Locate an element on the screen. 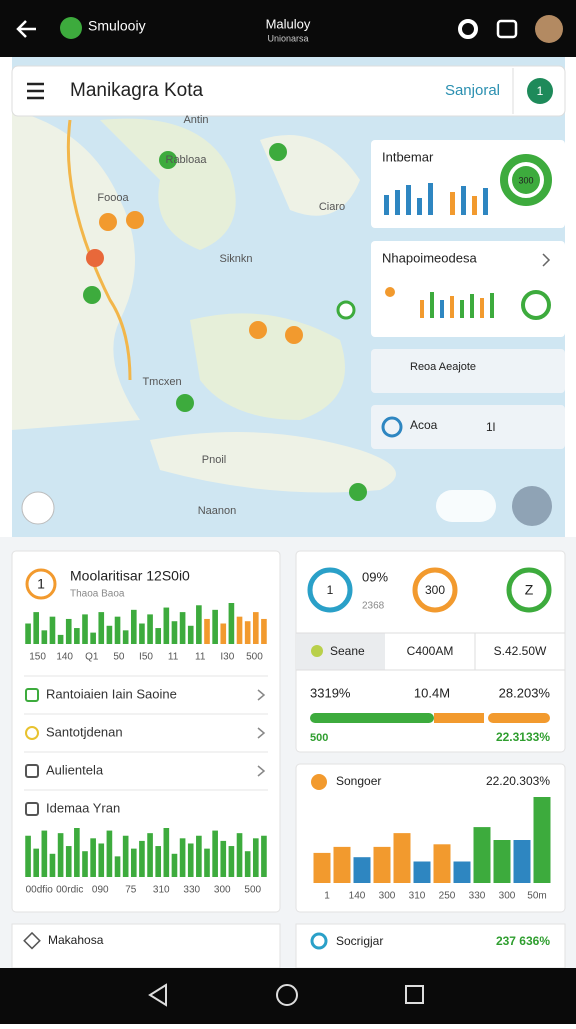  settings is located at coordinates (468, 29).